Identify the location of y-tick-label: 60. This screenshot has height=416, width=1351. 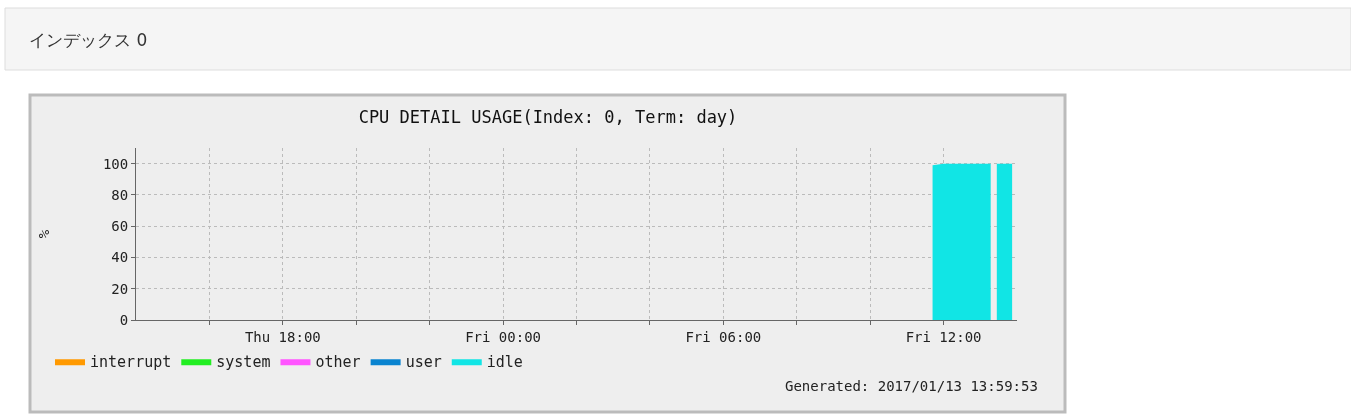
(120, 226).